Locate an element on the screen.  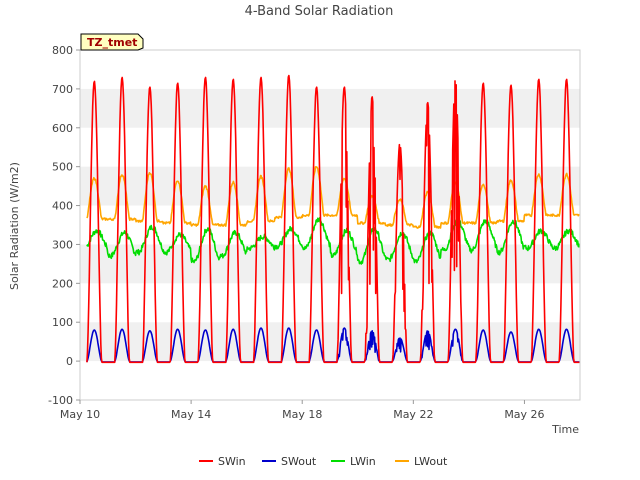
x-tick-label: May 18 is located at coordinates (302, 414).